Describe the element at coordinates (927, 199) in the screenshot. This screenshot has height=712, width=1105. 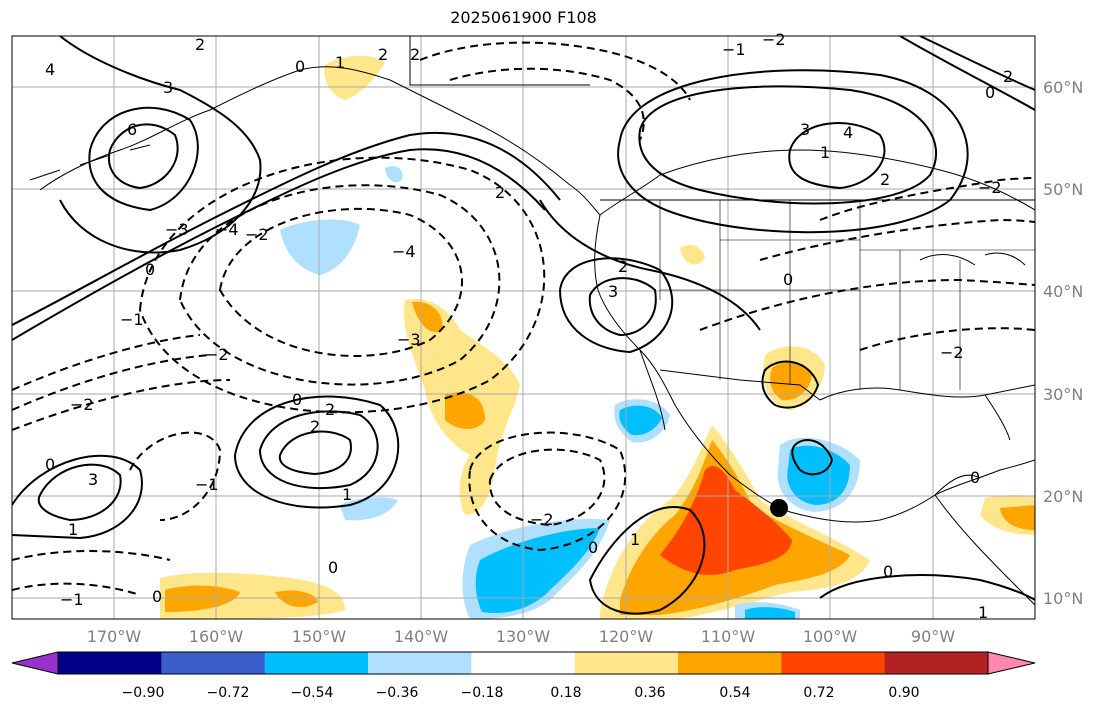
I see `contour-neg-canada` at that location.